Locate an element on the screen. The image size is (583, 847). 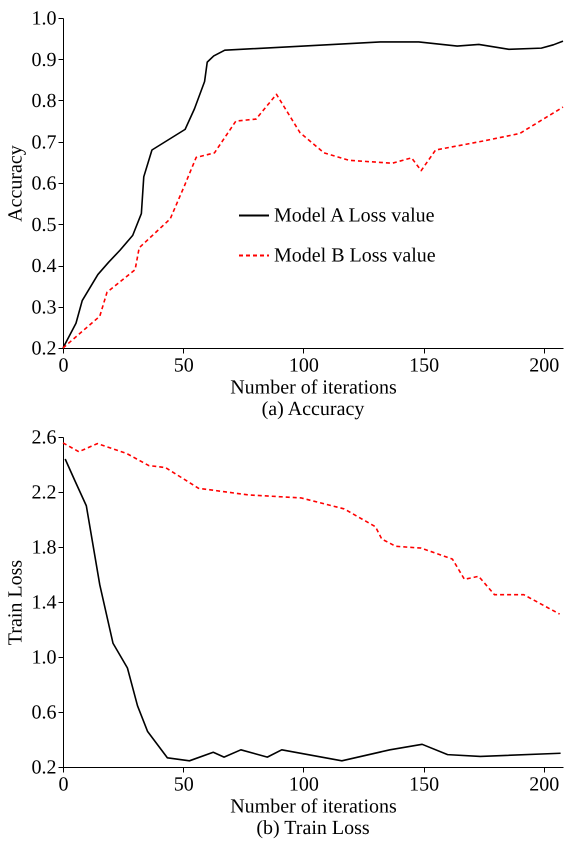
text: (b) Train Loss is located at coordinates (313, 828).